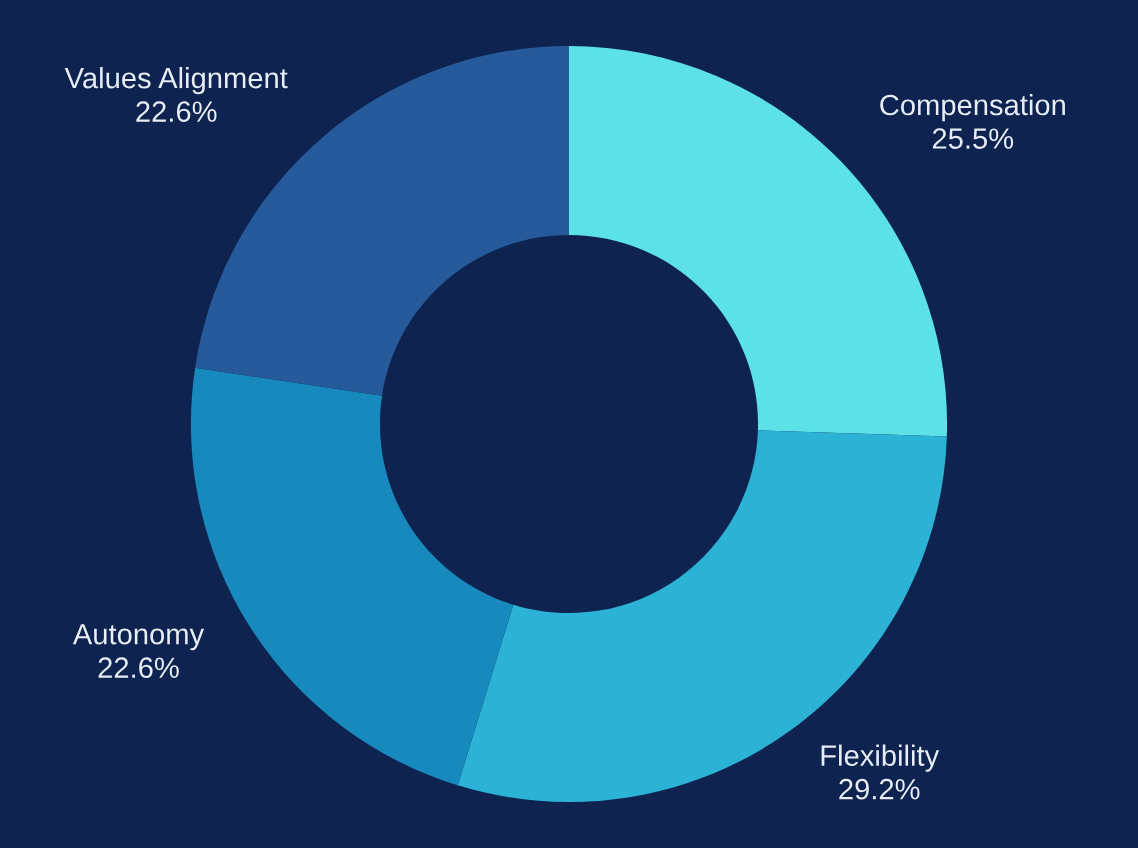  What do you see at coordinates (176, 80) in the screenshot?
I see `slice-label: Values Alignment` at bounding box center [176, 80].